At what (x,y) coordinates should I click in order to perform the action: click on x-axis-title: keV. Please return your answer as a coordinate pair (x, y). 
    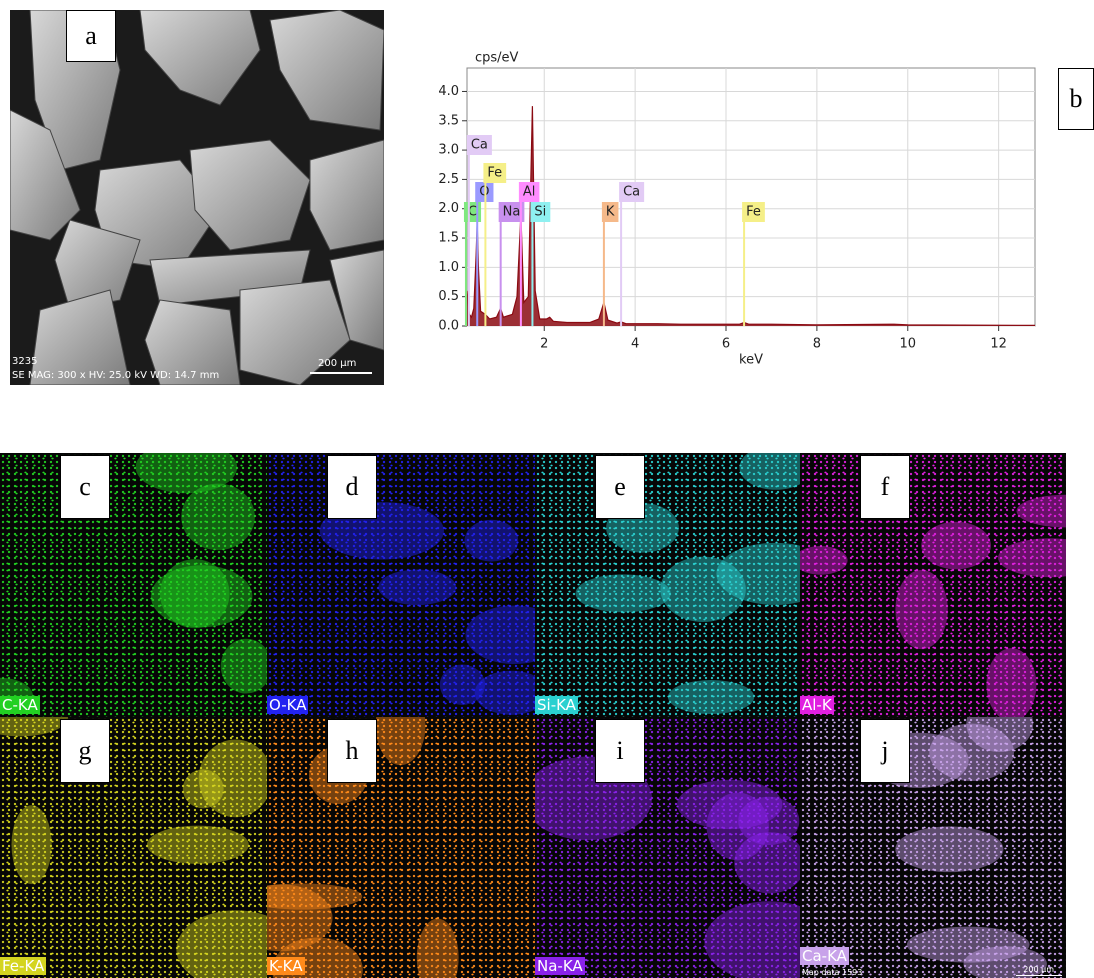
    Looking at the image, I should click on (751, 360).